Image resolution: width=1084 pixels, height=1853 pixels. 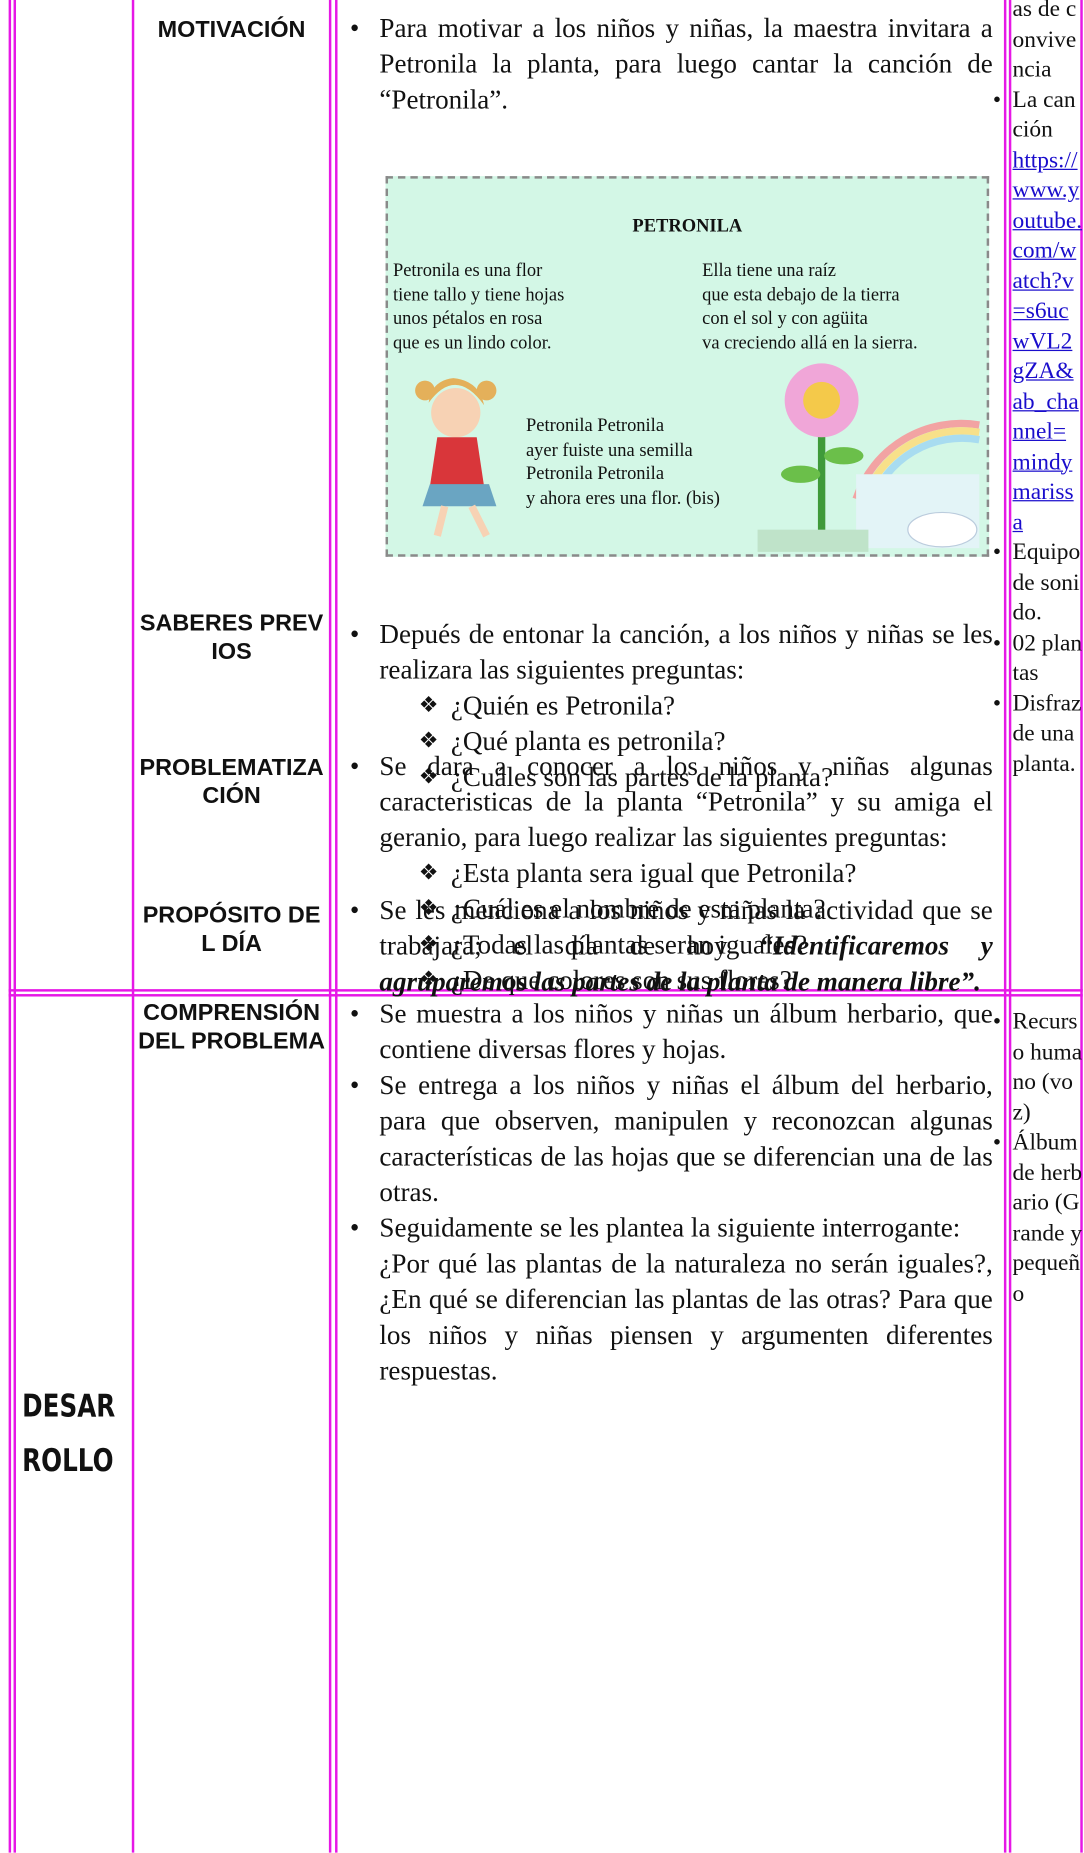 I want to click on girl-illustration, so click(x=456, y=458).